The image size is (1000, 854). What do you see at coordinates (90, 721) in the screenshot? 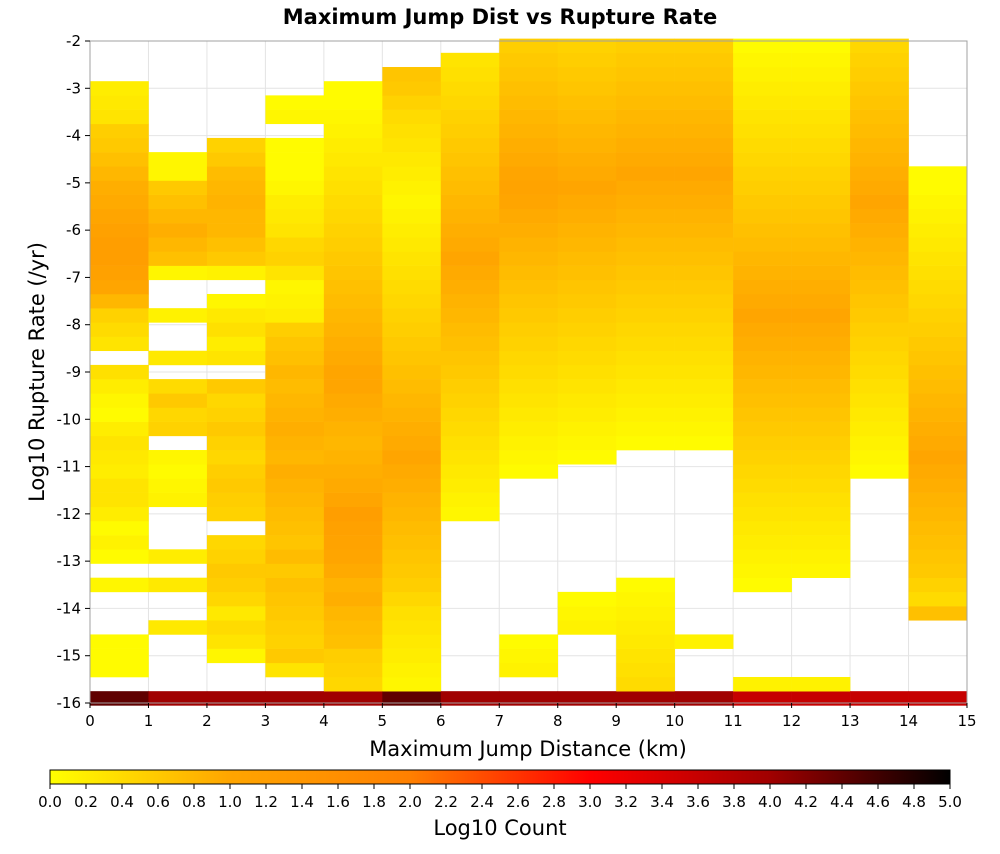
I see `x-tick-label: 0` at bounding box center [90, 721].